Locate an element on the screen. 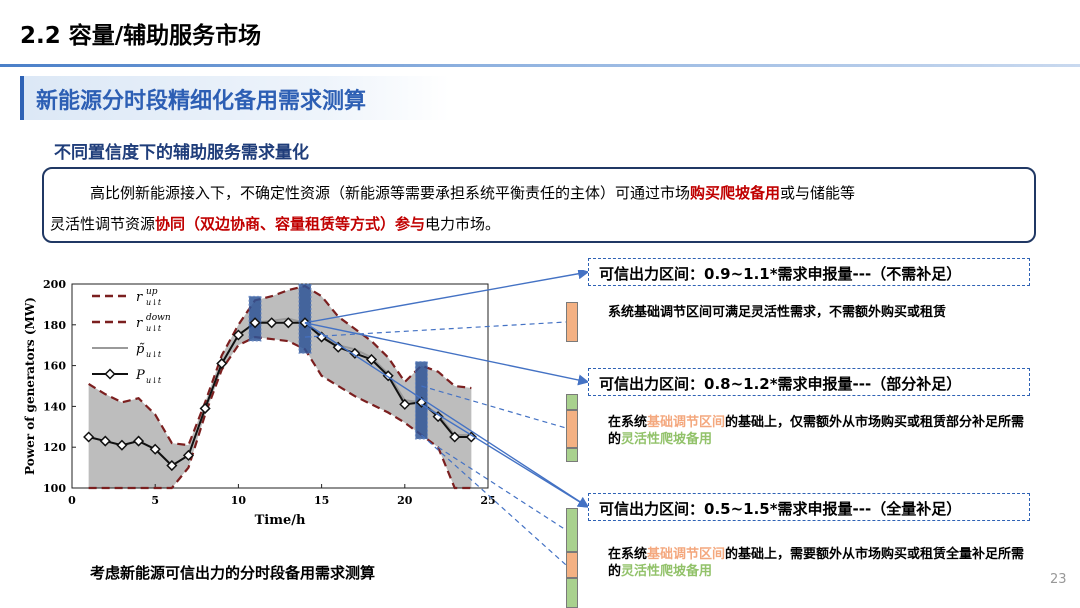 The image size is (1080, 608). y-tick-label: 180 is located at coordinates (54, 325).